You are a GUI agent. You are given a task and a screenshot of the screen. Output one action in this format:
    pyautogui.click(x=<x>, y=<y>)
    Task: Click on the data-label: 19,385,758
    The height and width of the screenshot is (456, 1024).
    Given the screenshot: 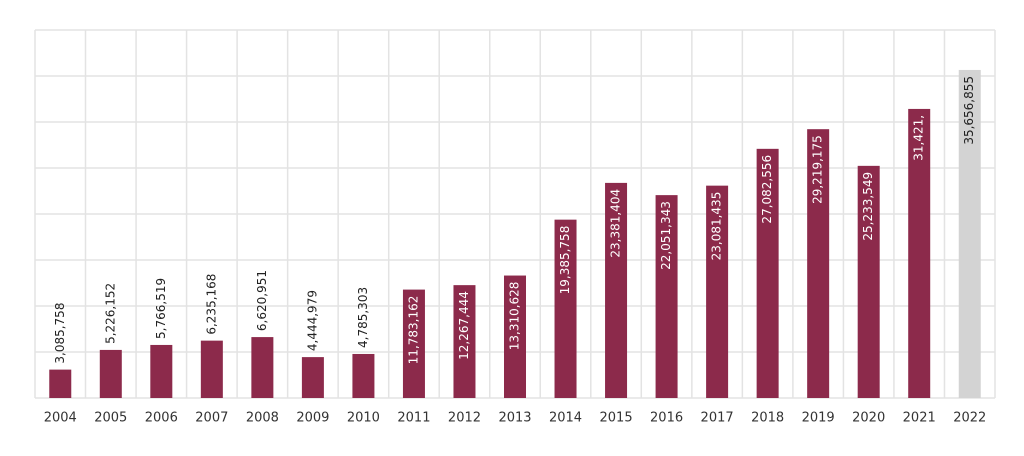 What is the action you would take?
    pyautogui.click(x=565, y=260)
    